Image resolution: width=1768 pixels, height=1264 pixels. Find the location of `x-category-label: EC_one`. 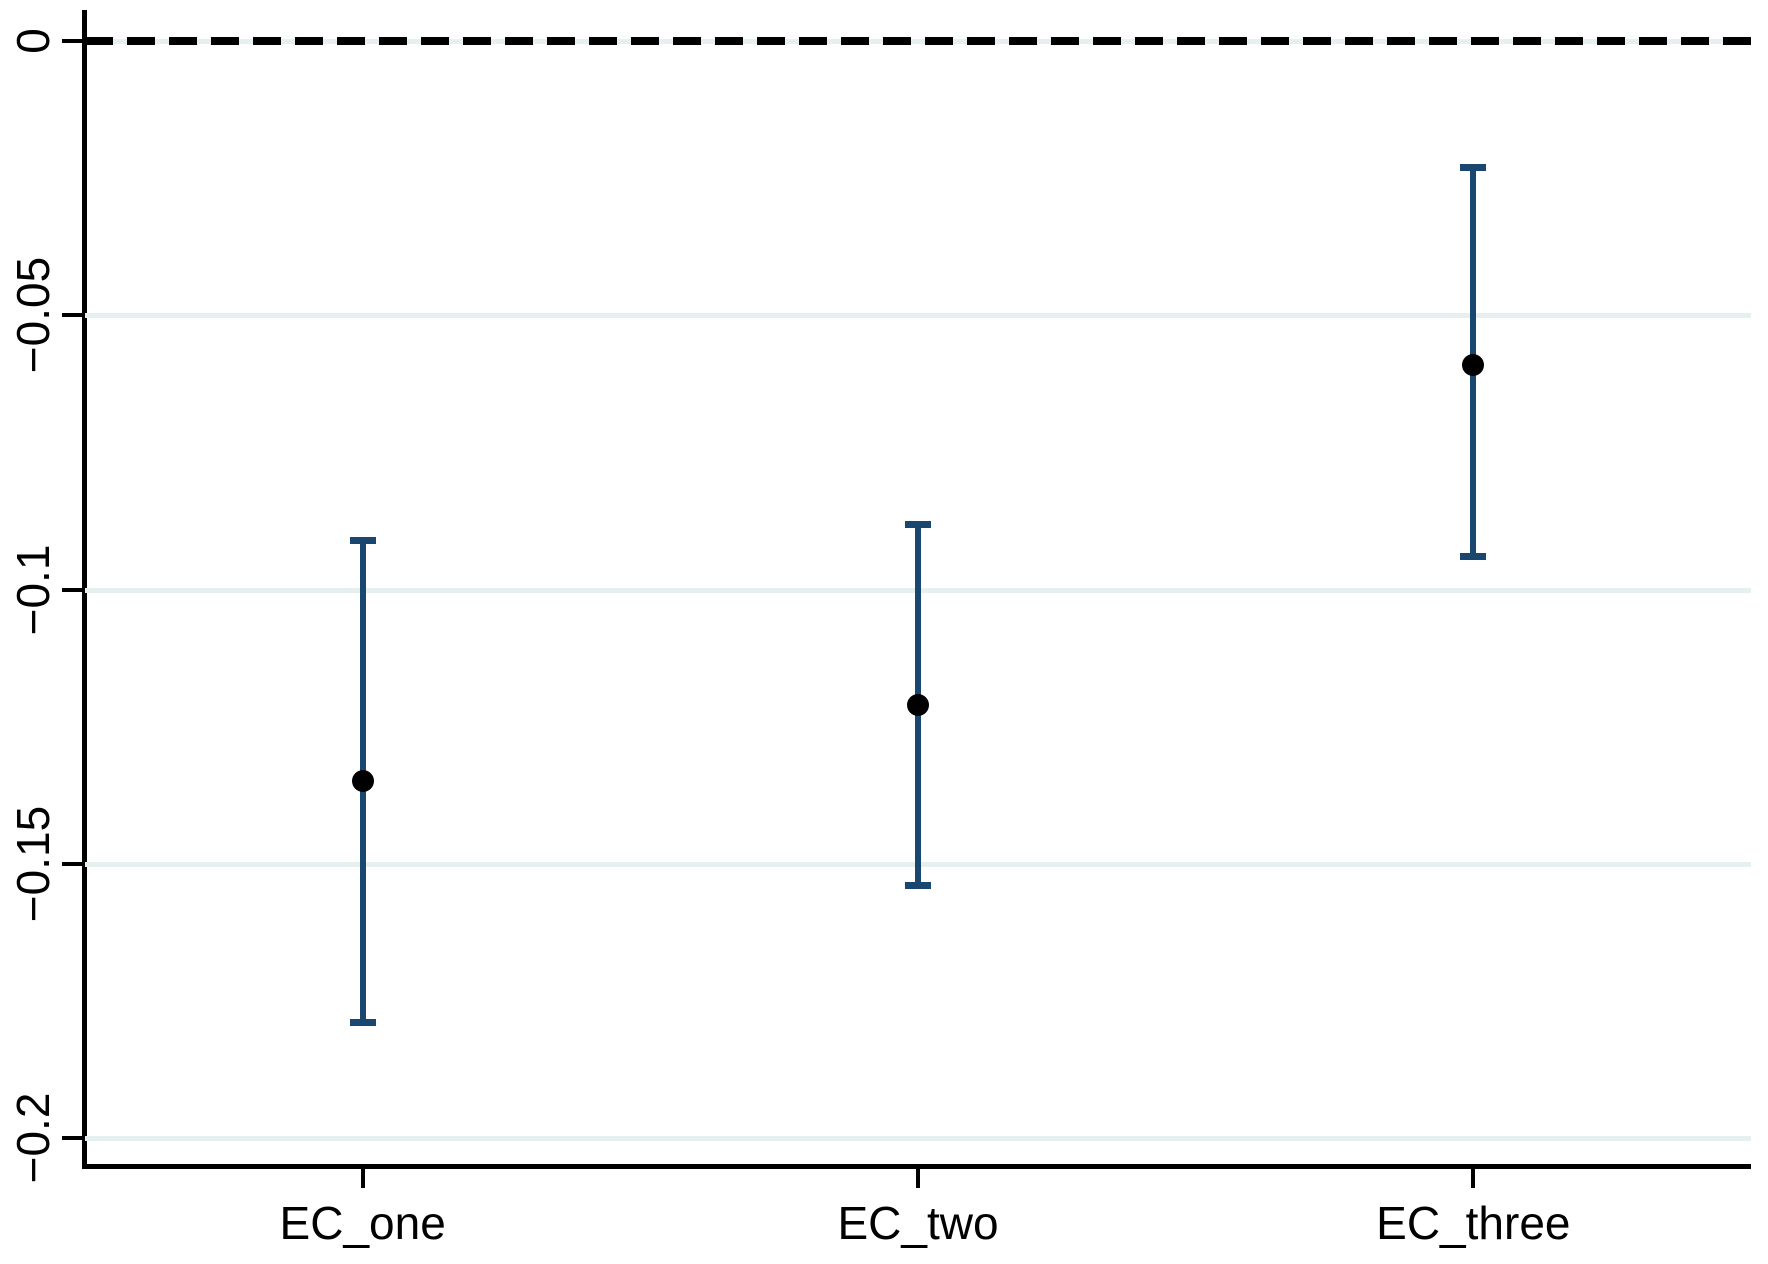

x-category-label: EC_one is located at coordinates (362, 1223).